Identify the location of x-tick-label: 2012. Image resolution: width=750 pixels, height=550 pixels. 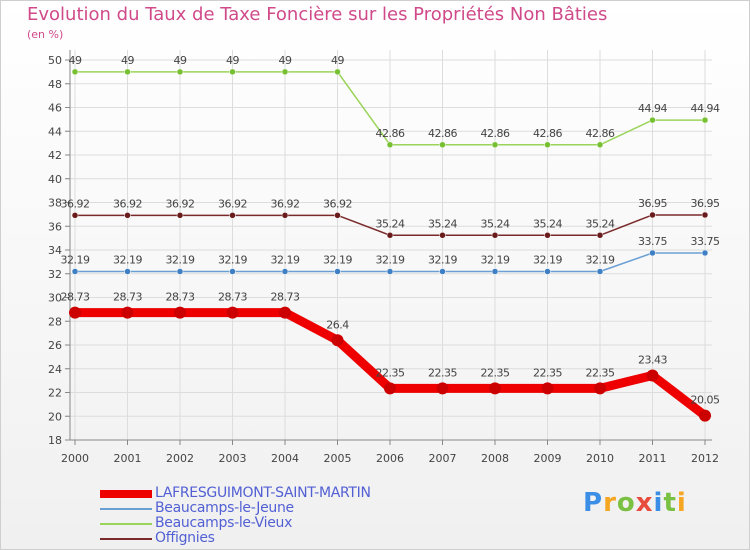
(705, 458).